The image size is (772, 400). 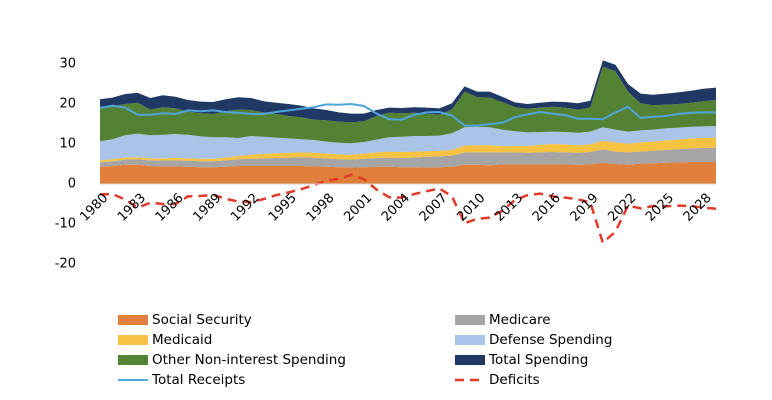 I want to click on legend-label: Total Receipts, so click(x=198, y=380).